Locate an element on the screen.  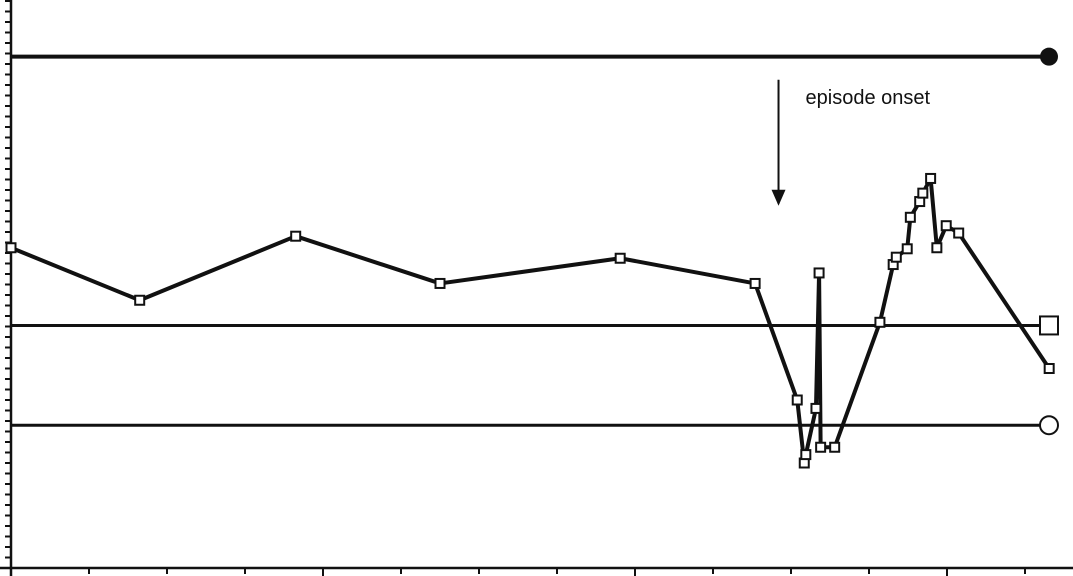
annotation-episode-onset: episode onset is located at coordinates (868, 98).